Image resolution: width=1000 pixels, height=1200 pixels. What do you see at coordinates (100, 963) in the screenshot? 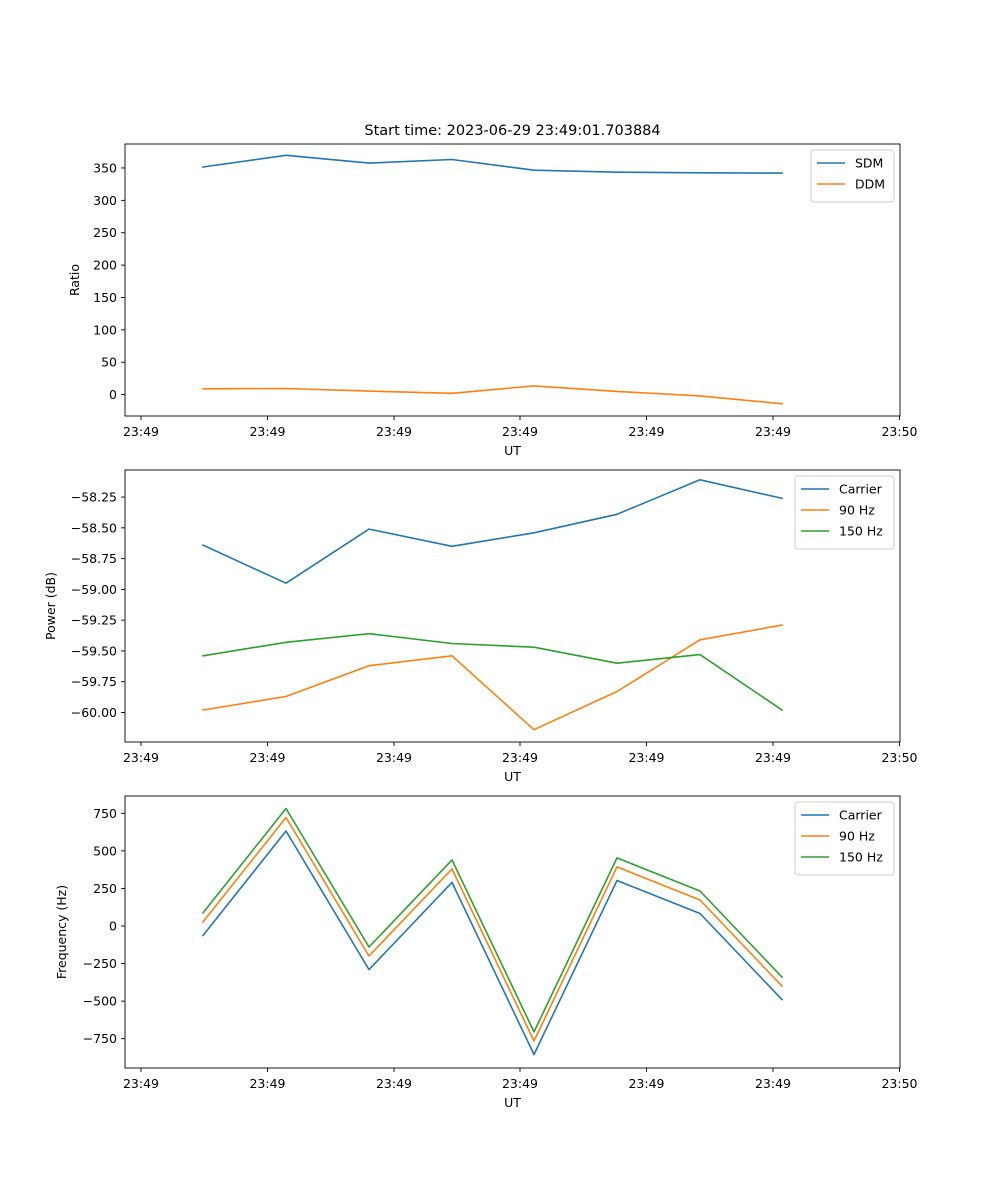
I see `y-tick-label: −250` at bounding box center [100, 963].